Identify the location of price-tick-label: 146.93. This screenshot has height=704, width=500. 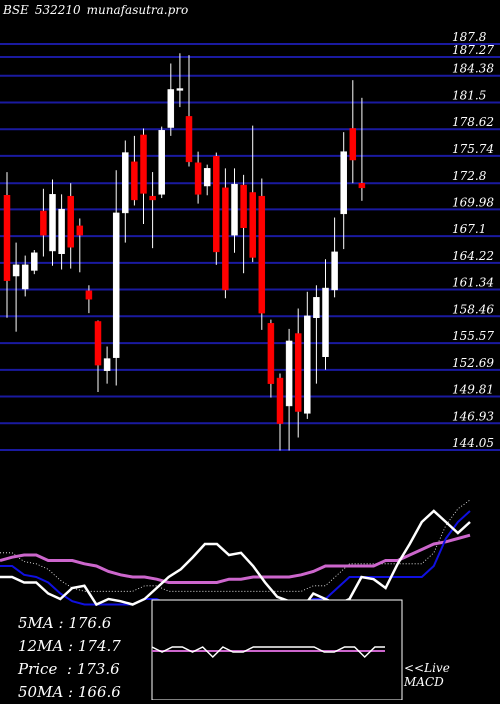
(473, 416).